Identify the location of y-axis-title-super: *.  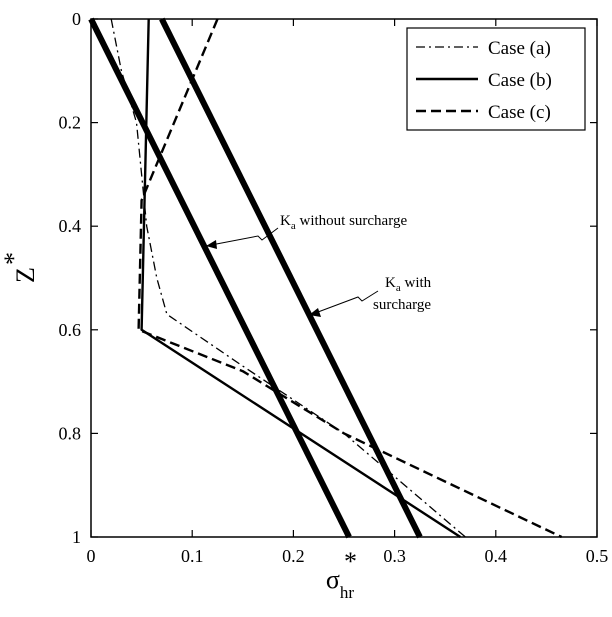
(14, 258).